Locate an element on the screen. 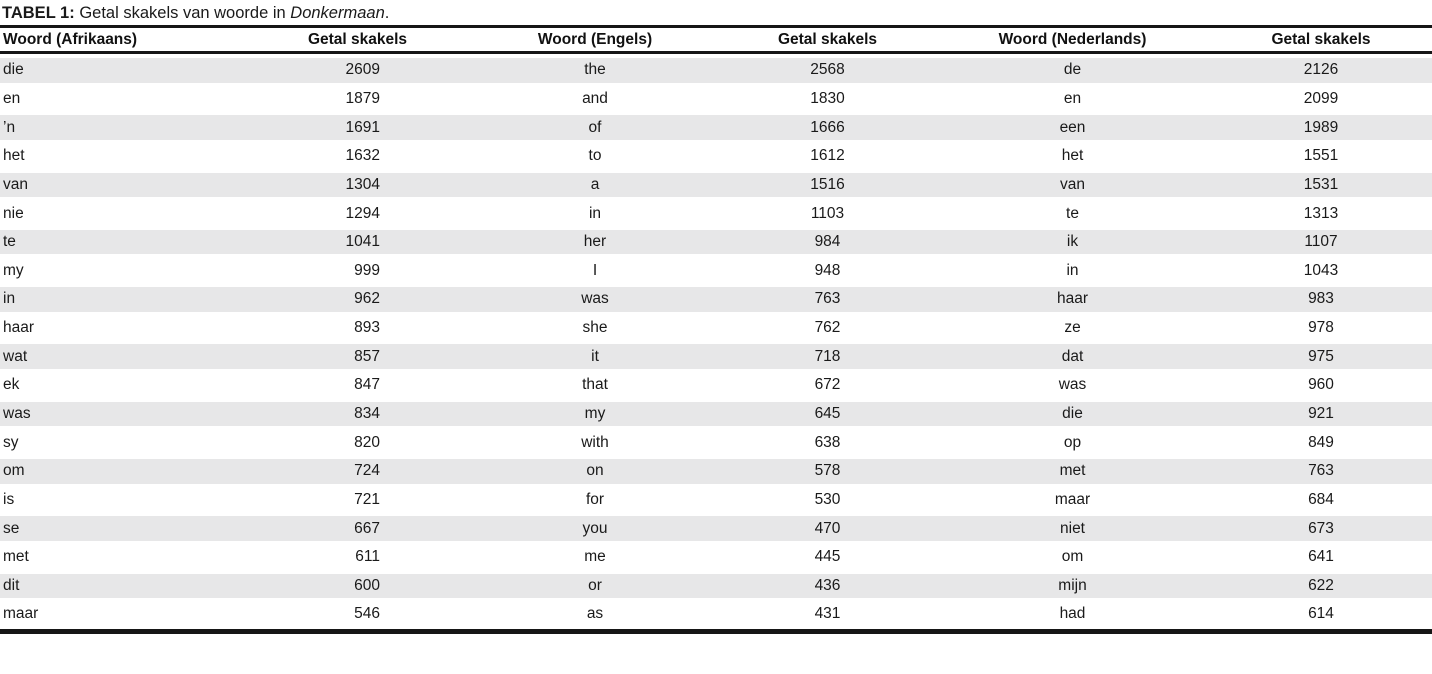 Image resolution: width=1432 pixels, height=674 pixels. count-cell: 849 is located at coordinates (1331, 442).